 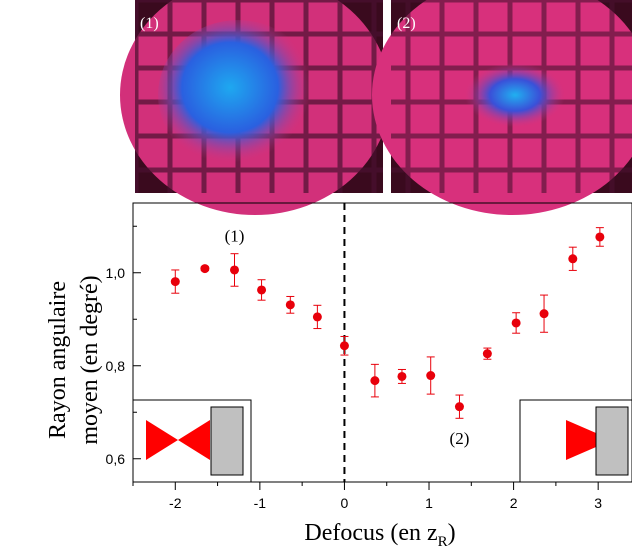 What do you see at coordinates (116, 366) in the screenshot?
I see `y-tick-label: 0,8` at bounding box center [116, 366].